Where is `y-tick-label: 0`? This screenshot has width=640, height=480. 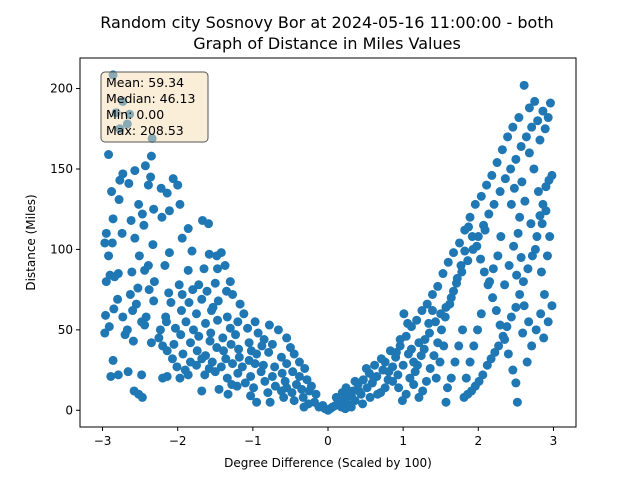 y-tick-label: 0 is located at coordinates (69, 410).